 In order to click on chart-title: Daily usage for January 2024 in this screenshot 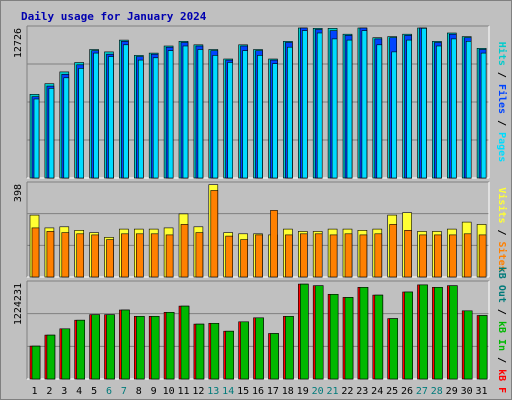, I will do `click(114, 16)`.